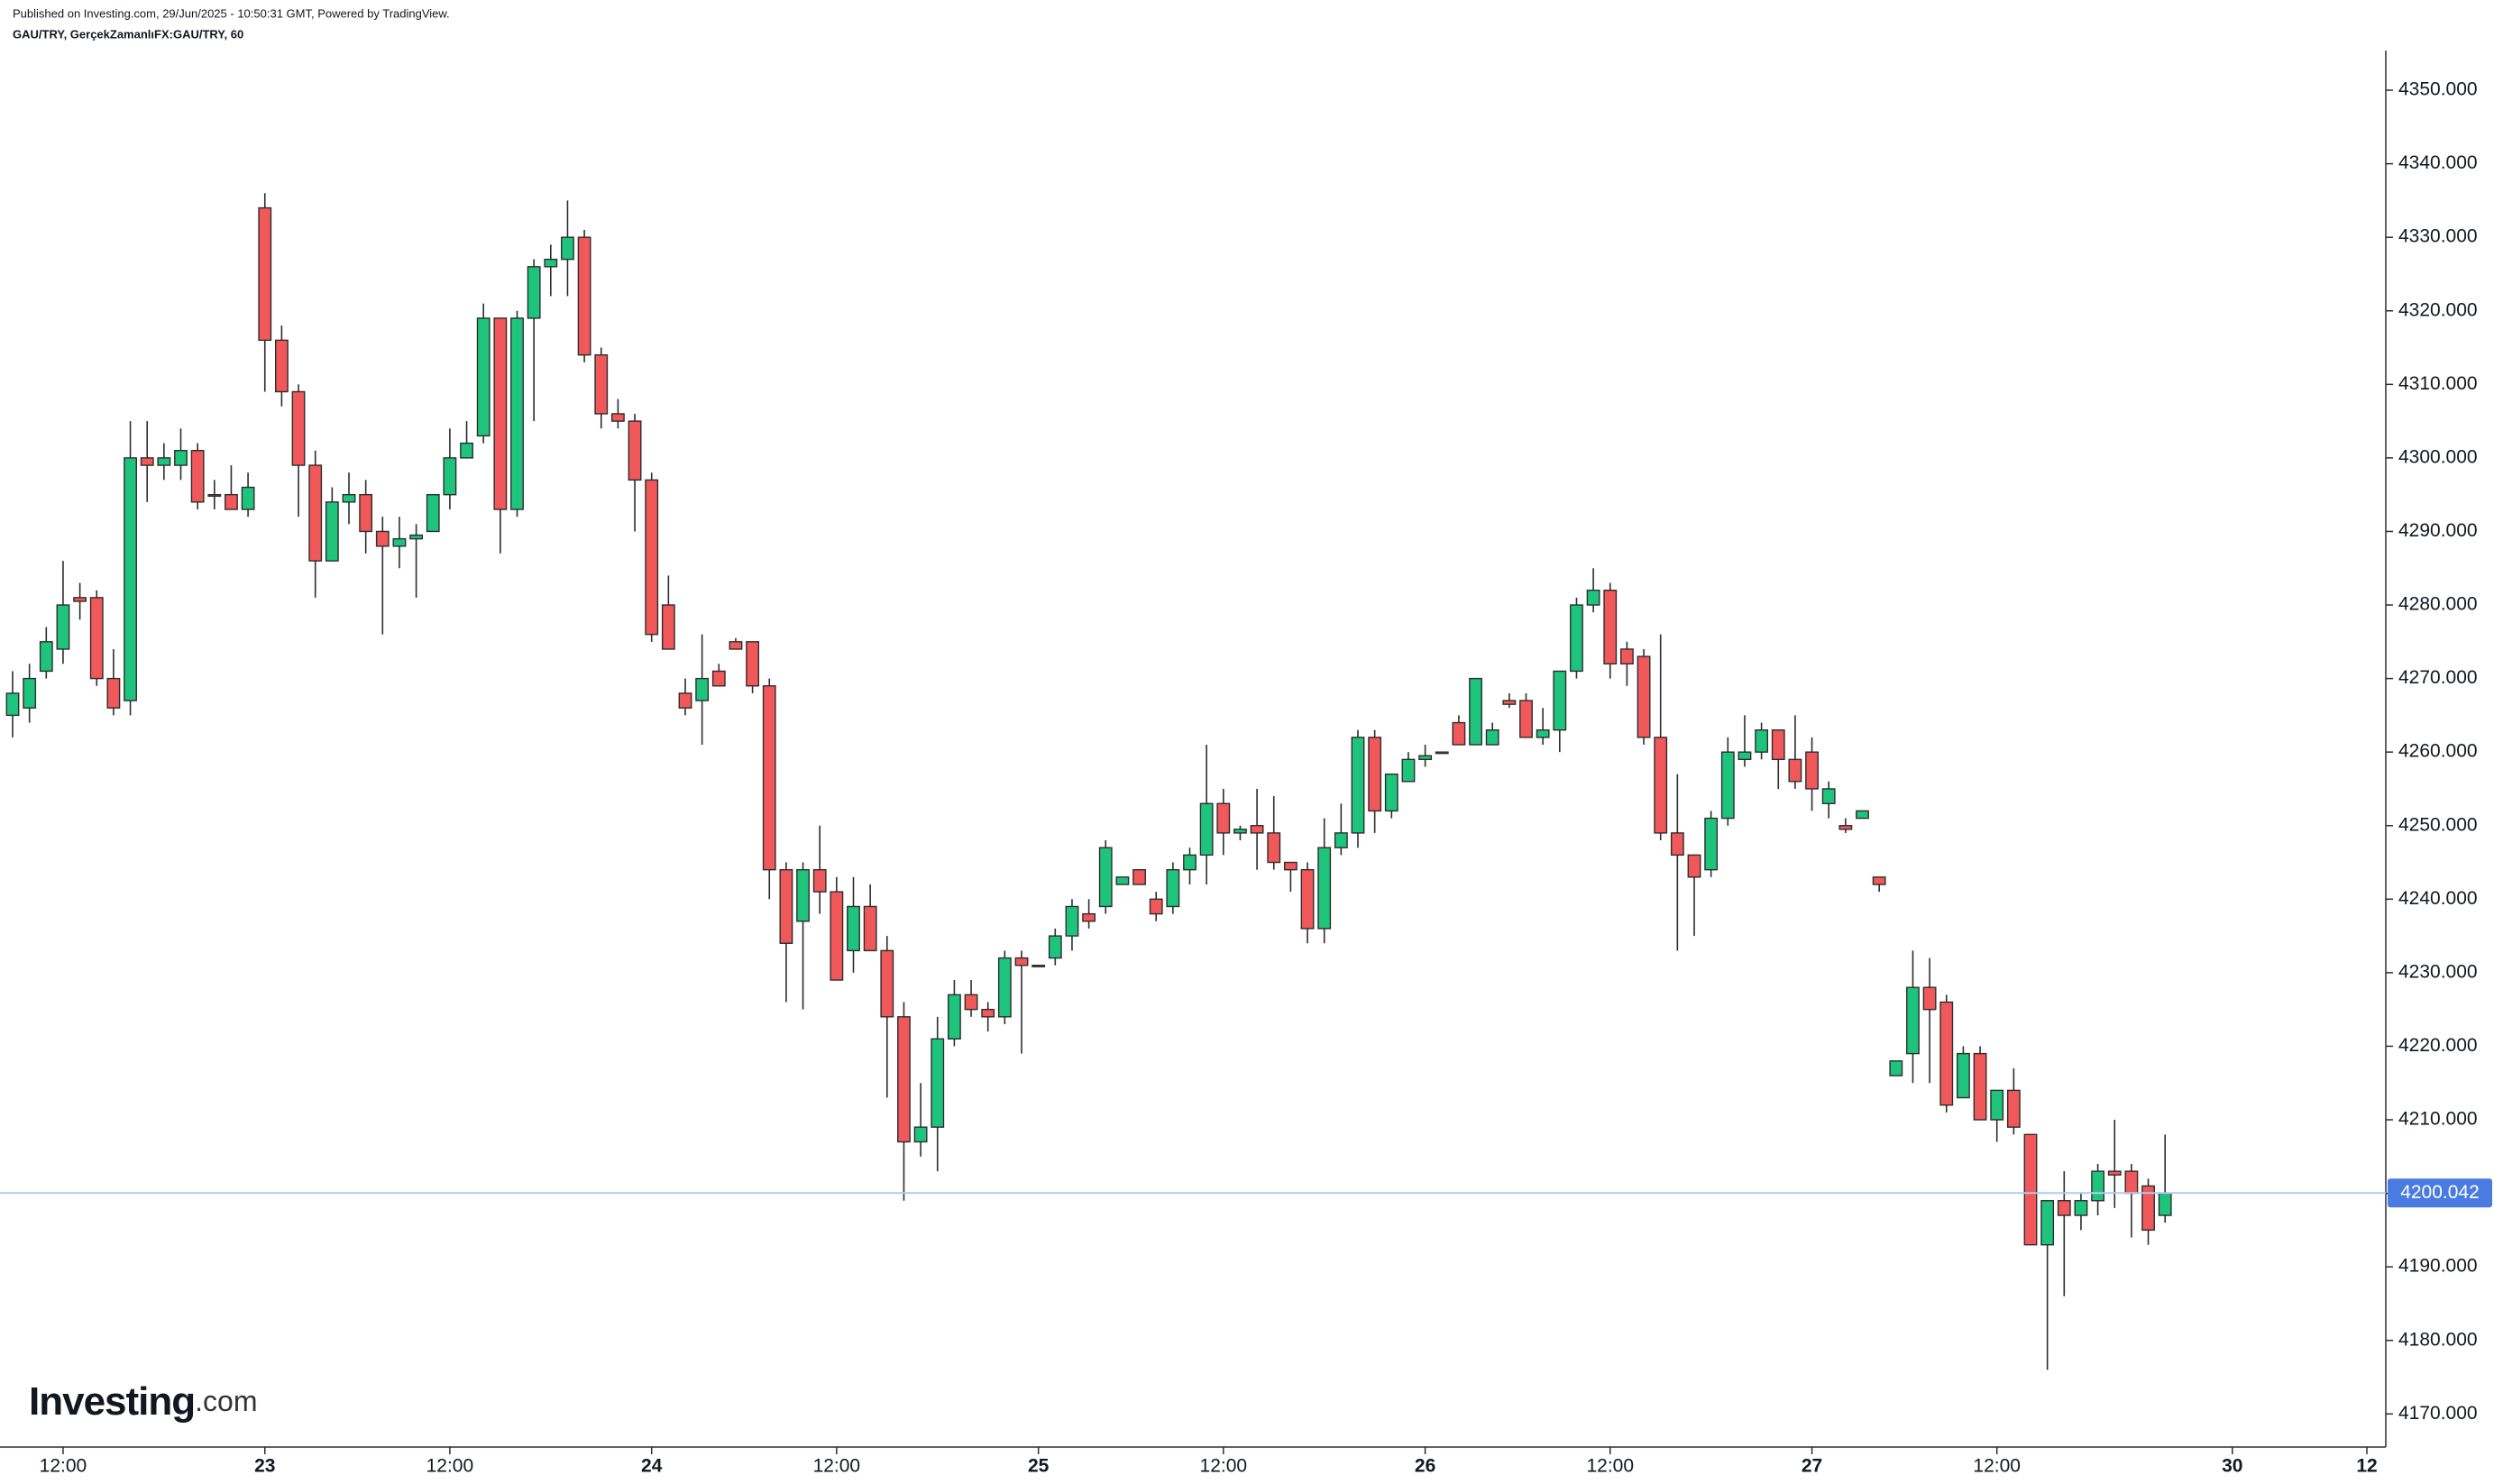 This screenshot has height=1484, width=2494. I want to click on logo: Investing.com, so click(144, 1401).